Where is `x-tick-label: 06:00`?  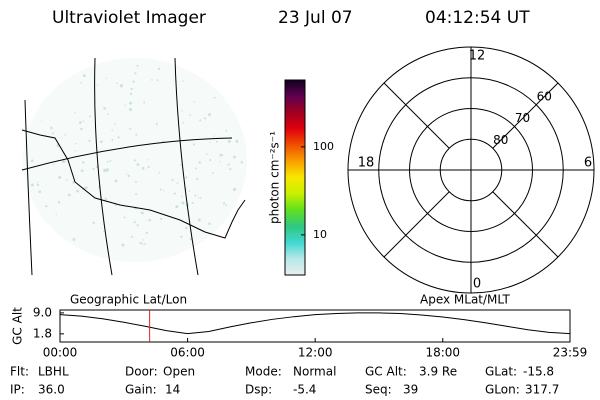
x-tick-label: 06:00 is located at coordinates (187, 353).